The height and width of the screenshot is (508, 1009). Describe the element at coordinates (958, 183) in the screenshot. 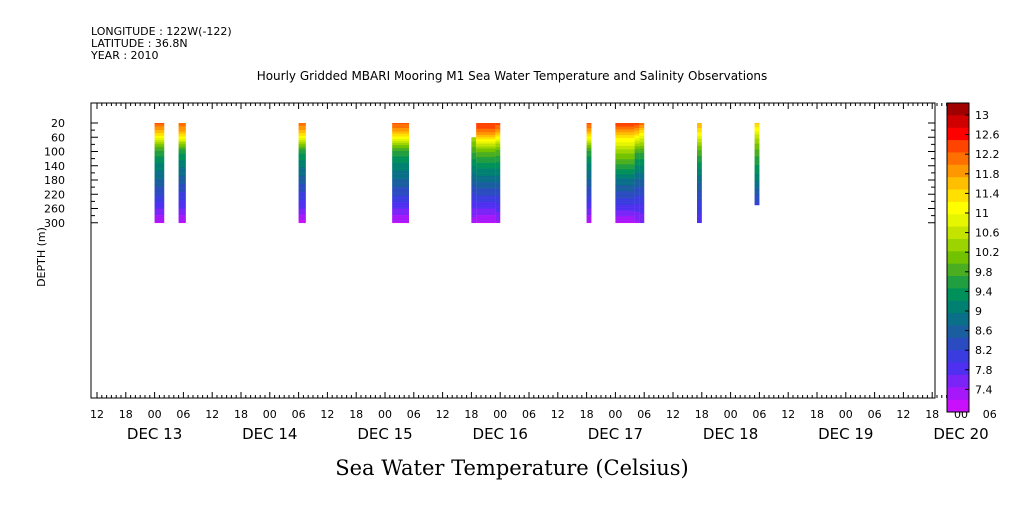

I see `colorbar-swatch` at that location.